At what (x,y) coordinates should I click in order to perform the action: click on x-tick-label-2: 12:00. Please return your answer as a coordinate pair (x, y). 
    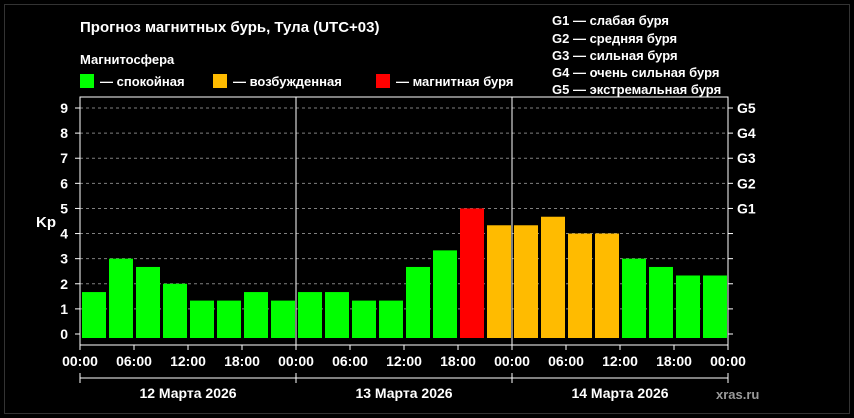
    Looking at the image, I should click on (188, 361).